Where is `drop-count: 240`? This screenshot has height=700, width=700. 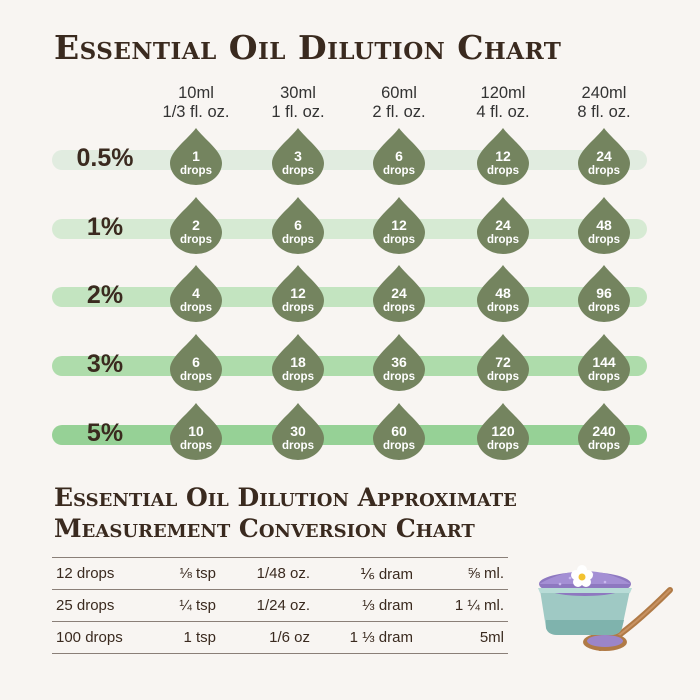
drop-count: 240 is located at coordinates (604, 431).